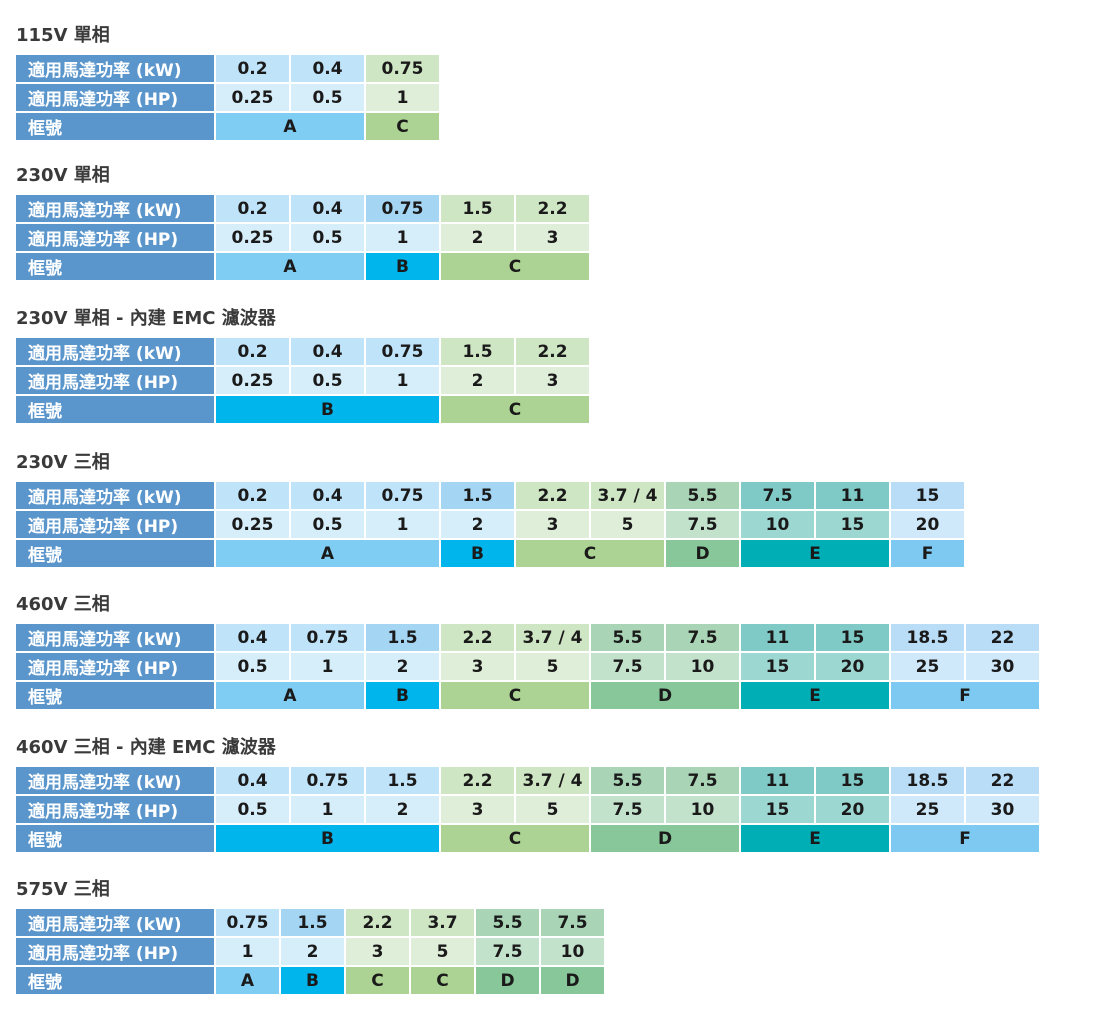  I want to click on kw-value-cell: 22, so click(1002, 637).